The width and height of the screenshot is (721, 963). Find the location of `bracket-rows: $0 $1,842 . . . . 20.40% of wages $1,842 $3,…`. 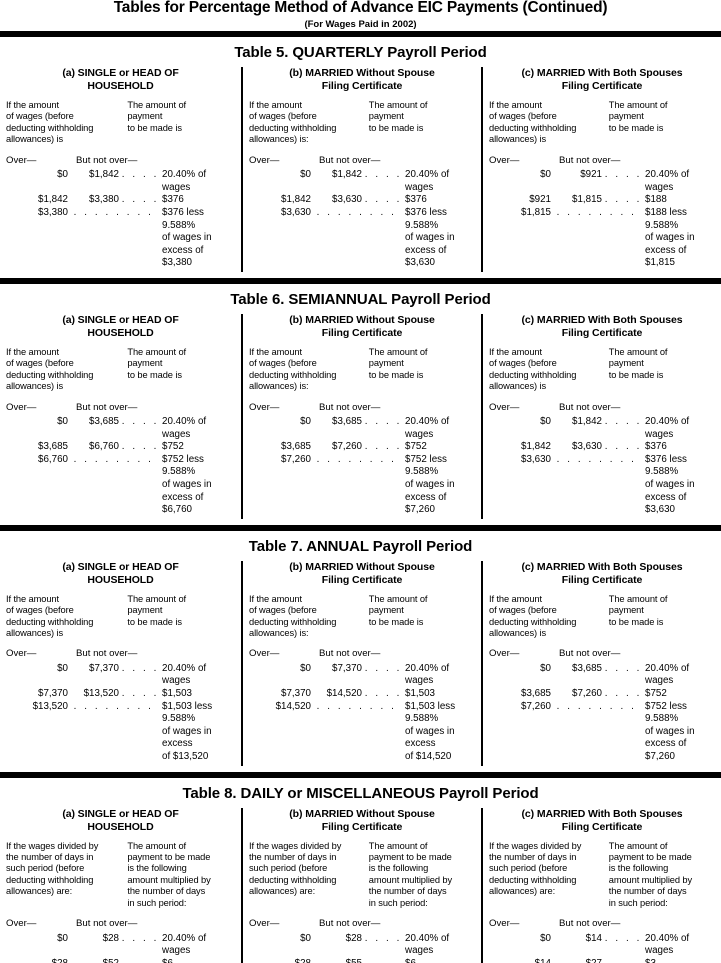

bracket-rows: $0 $1,842 . . . . 20.40% of wages $1,842 $3,… is located at coordinates (602, 465).